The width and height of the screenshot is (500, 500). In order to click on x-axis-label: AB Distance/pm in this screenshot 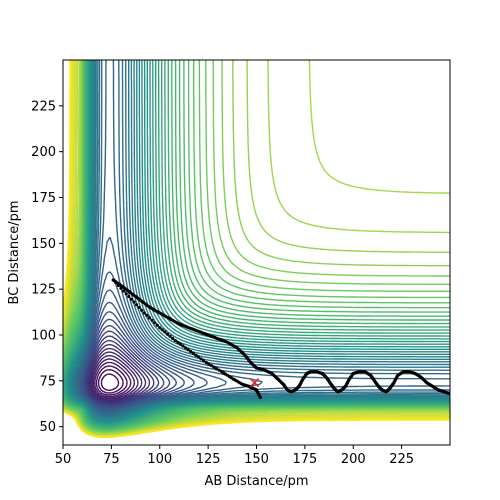, I will do `click(256, 481)`.